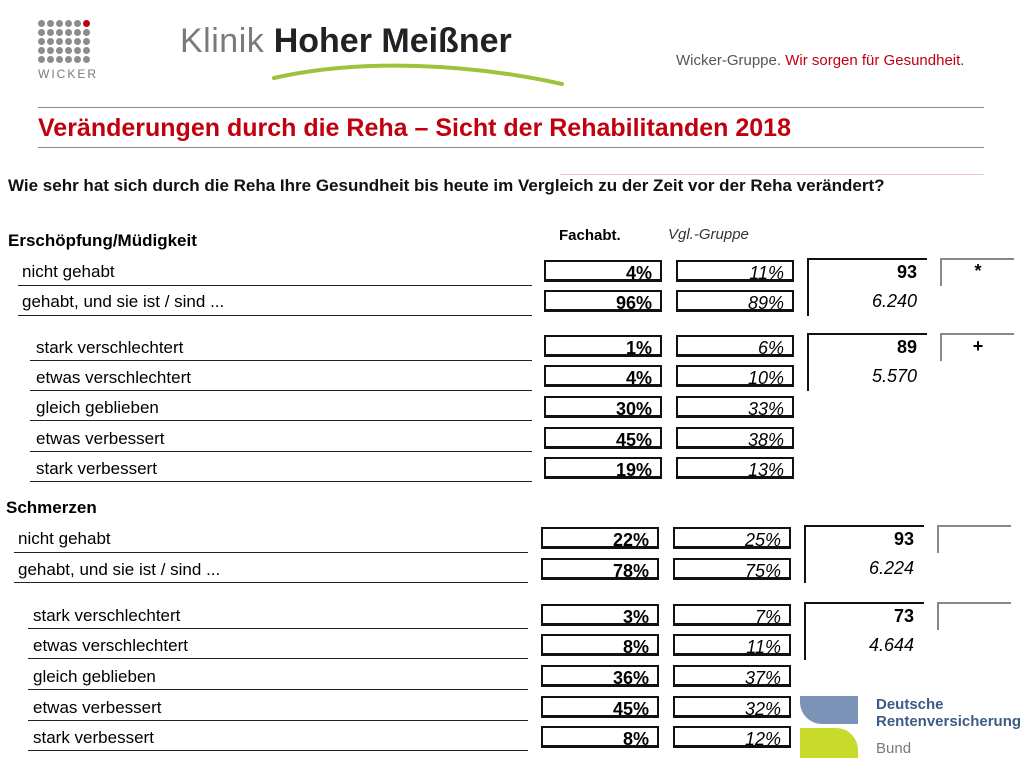 The width and height of the screenshot is (1024, 768). I want to click on column-header-fachabt: Fachabt., so click(590, 235).